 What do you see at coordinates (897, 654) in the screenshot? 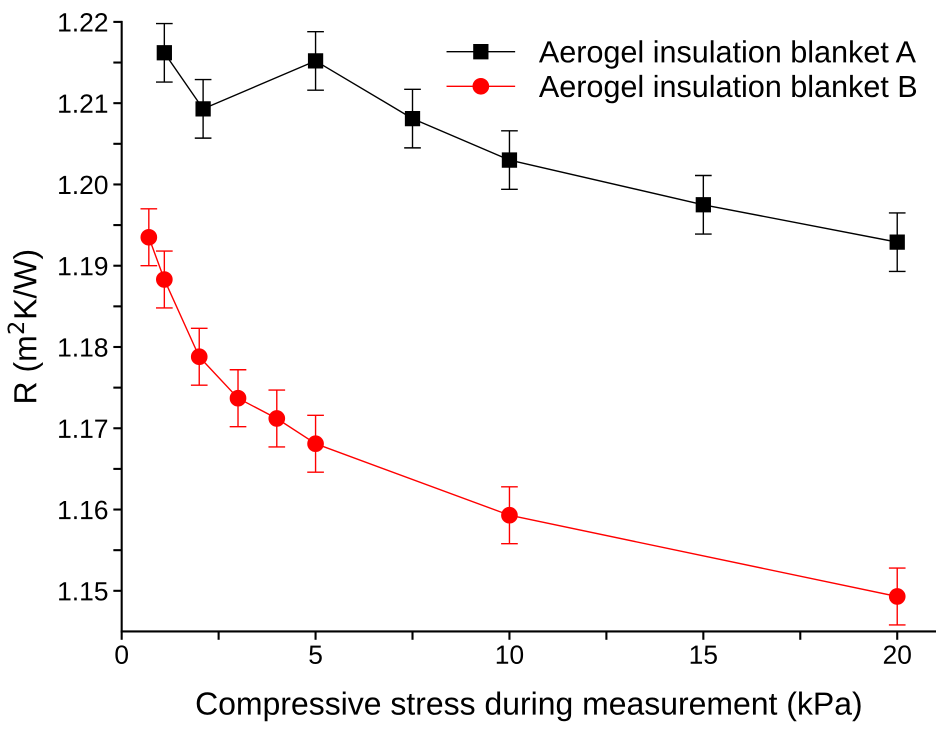
I see `x-tick-label: 20` at bounding box center [897, 654].